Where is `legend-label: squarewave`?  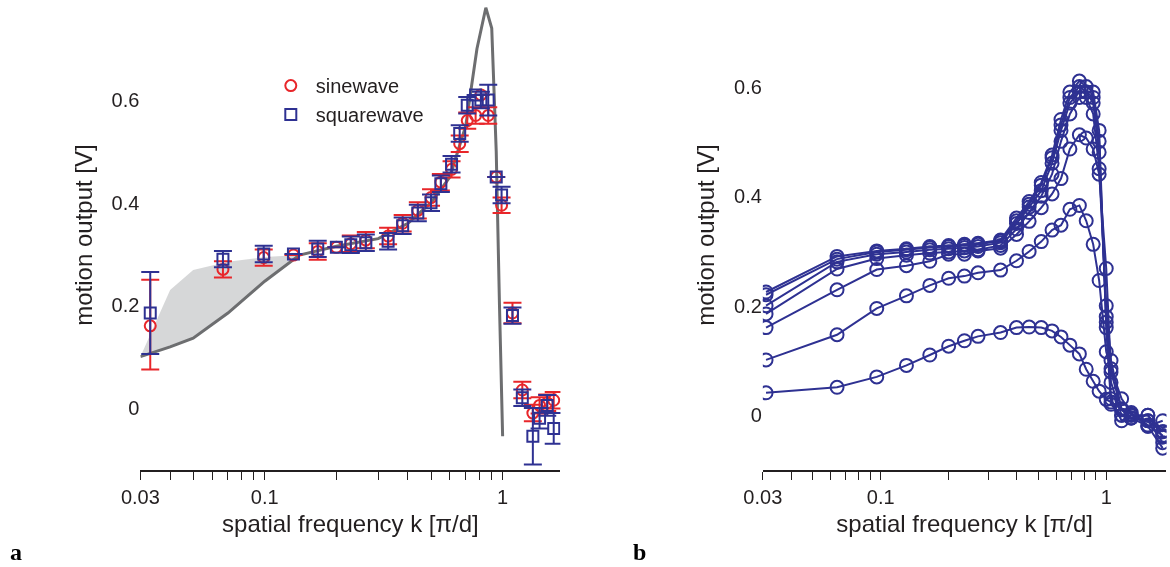
legend-label: squarewave is located at coordinates (369, 115).